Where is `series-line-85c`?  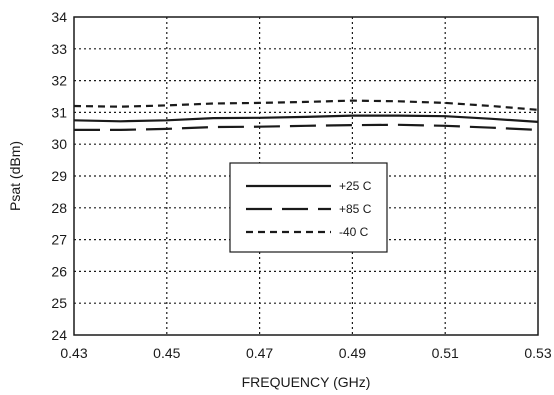
series-line-85c is located at coordinates (306, 127).